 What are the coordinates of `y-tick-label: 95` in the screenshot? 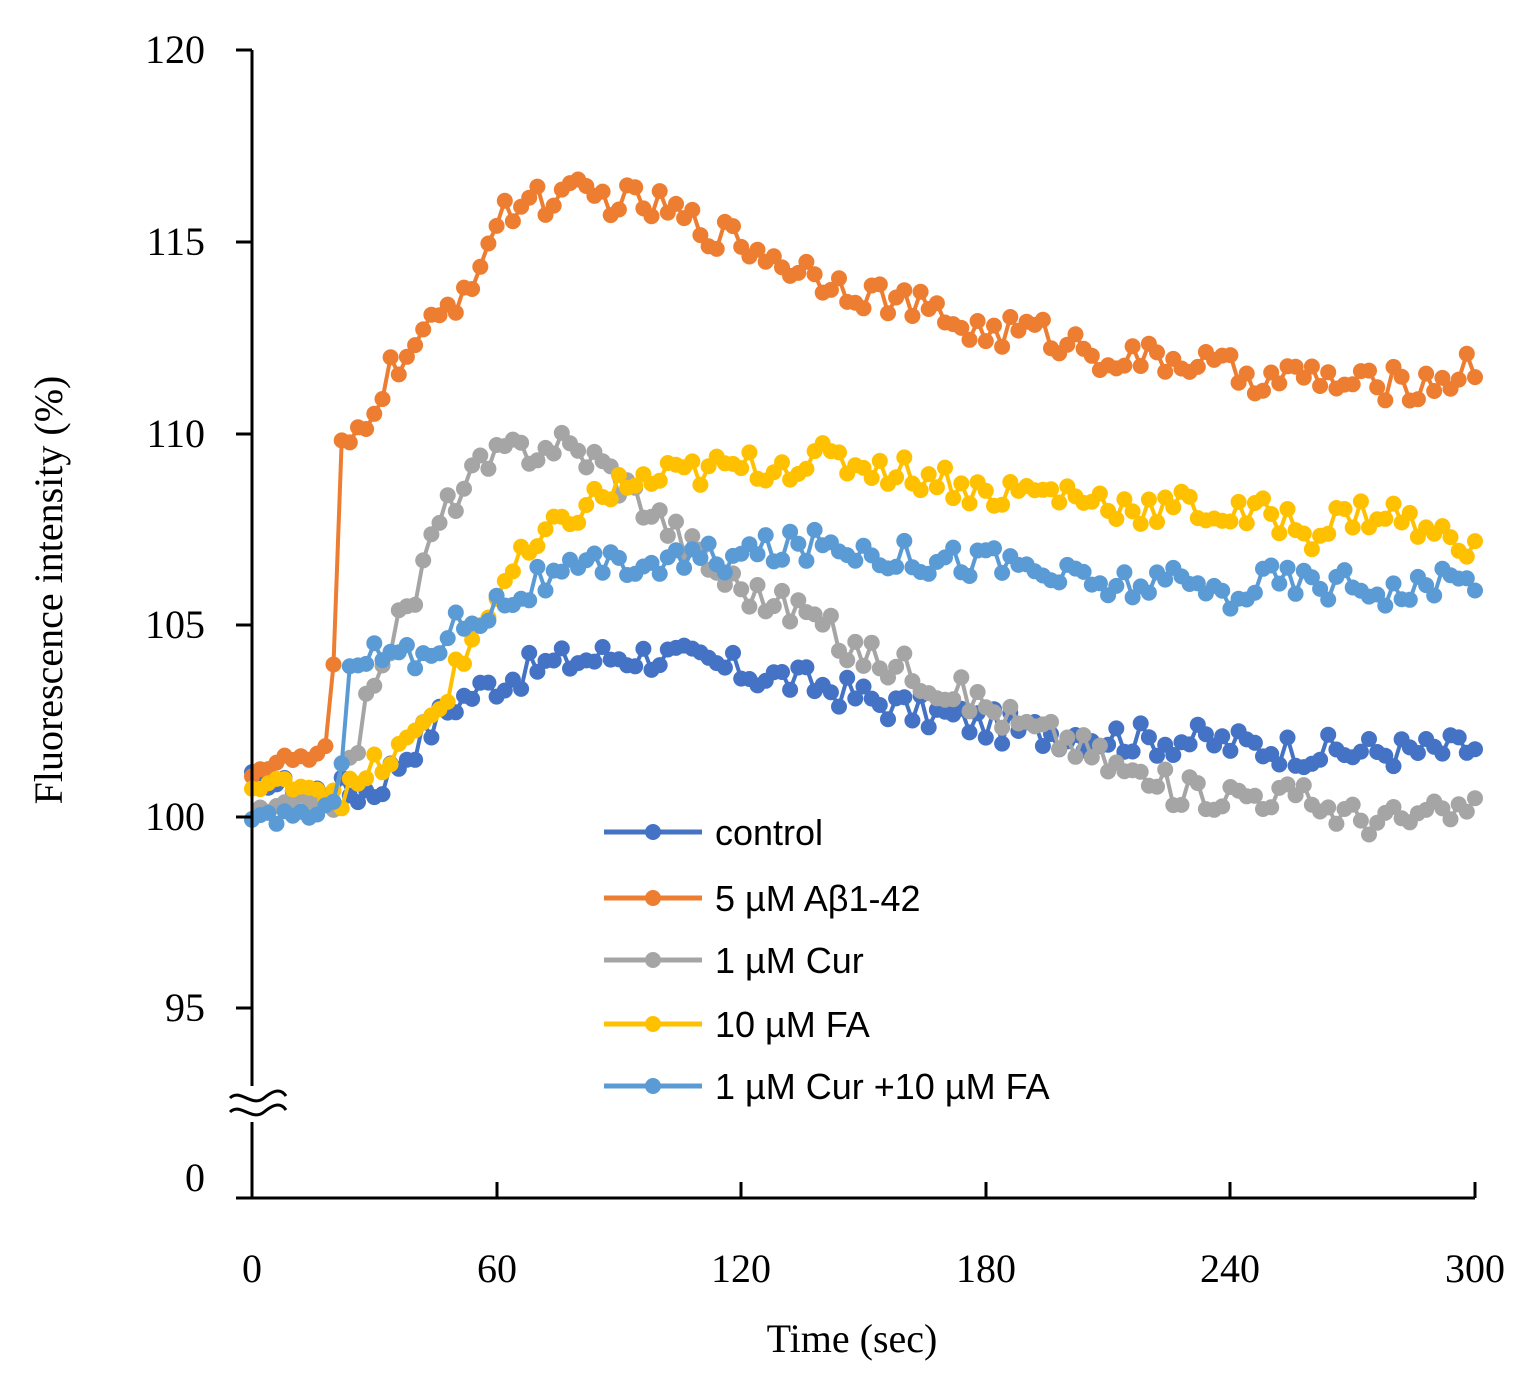 It's located at (185, 1007).